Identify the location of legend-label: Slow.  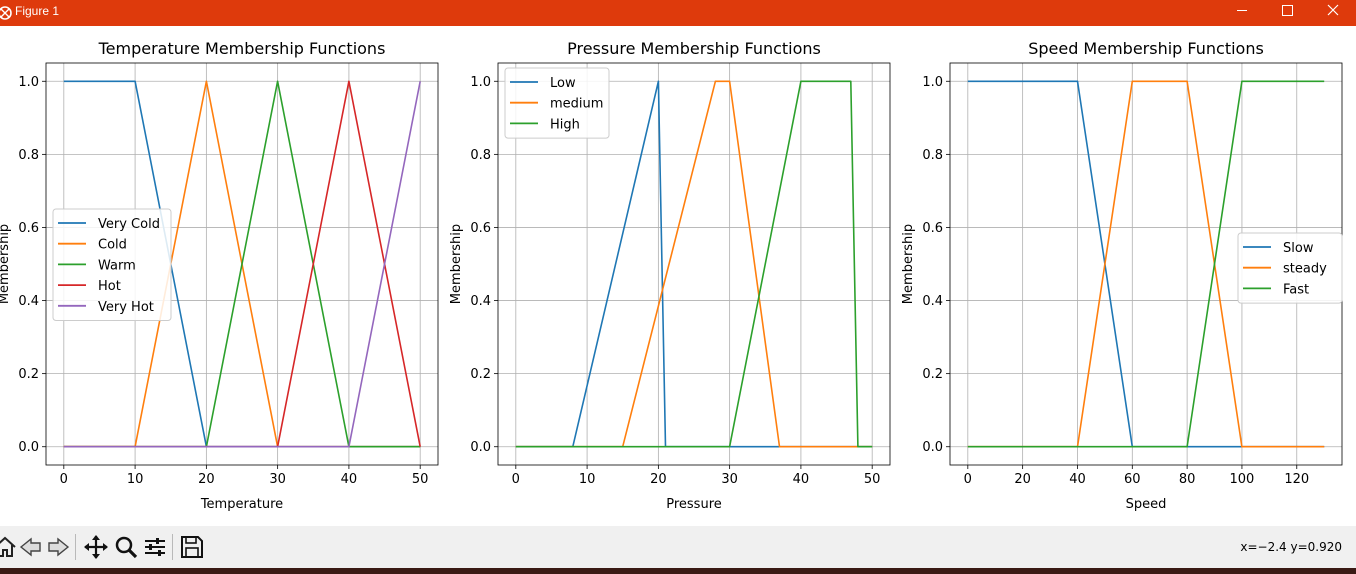
(1298, 248).